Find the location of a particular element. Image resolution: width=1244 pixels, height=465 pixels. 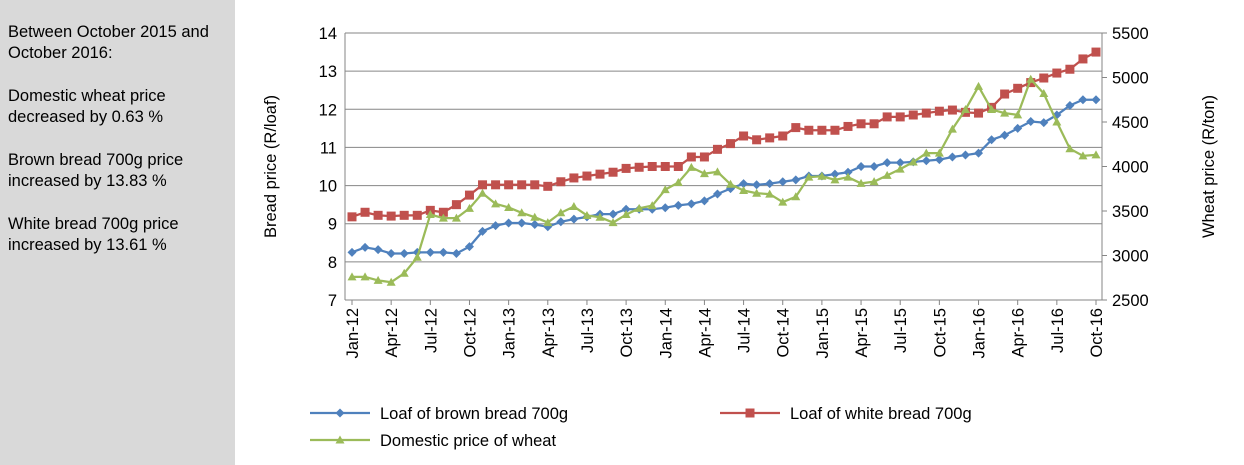

x-tick-label: Apr-13 is located at coordinates (549, 333).